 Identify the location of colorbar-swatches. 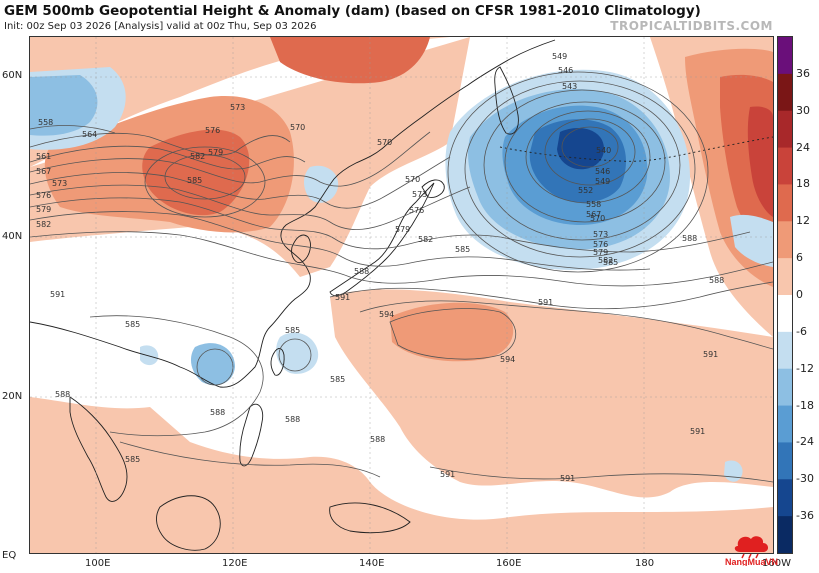
(785, 295).